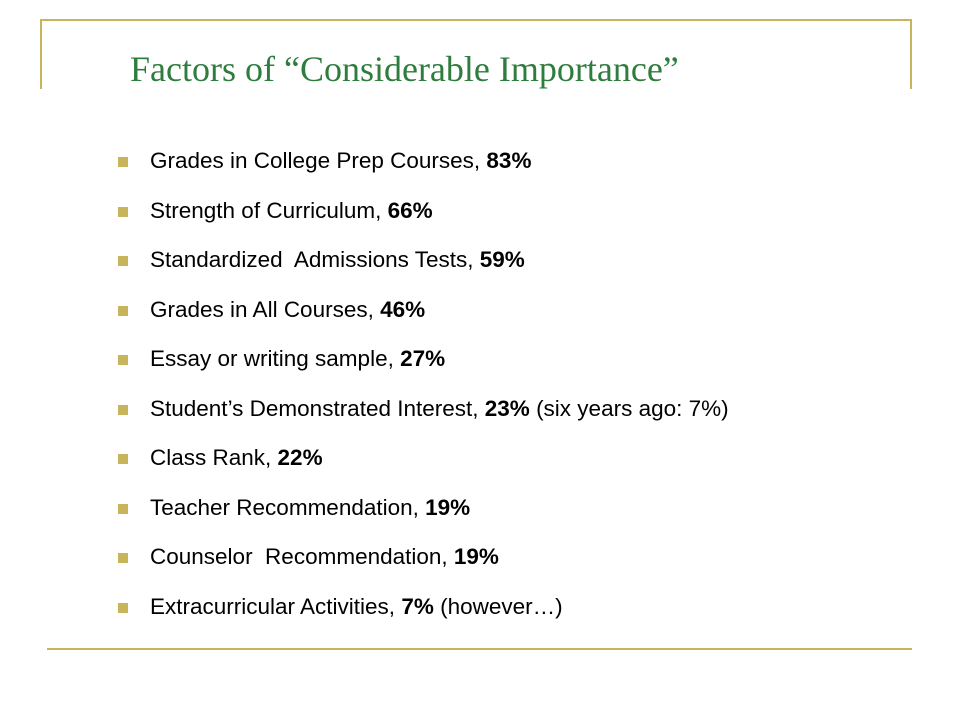  I want to click on bullet-percent: 83%, so click(509, 160).